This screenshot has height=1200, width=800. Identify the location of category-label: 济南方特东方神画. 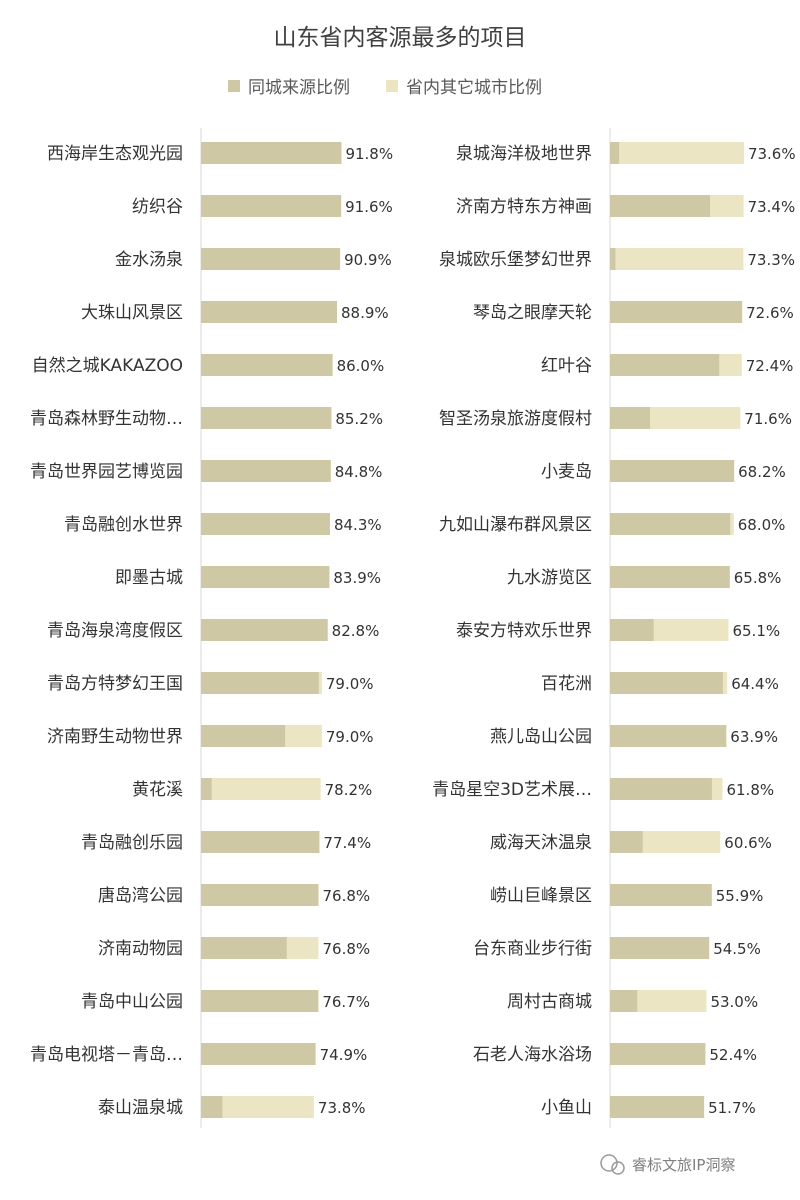
(524, 207).